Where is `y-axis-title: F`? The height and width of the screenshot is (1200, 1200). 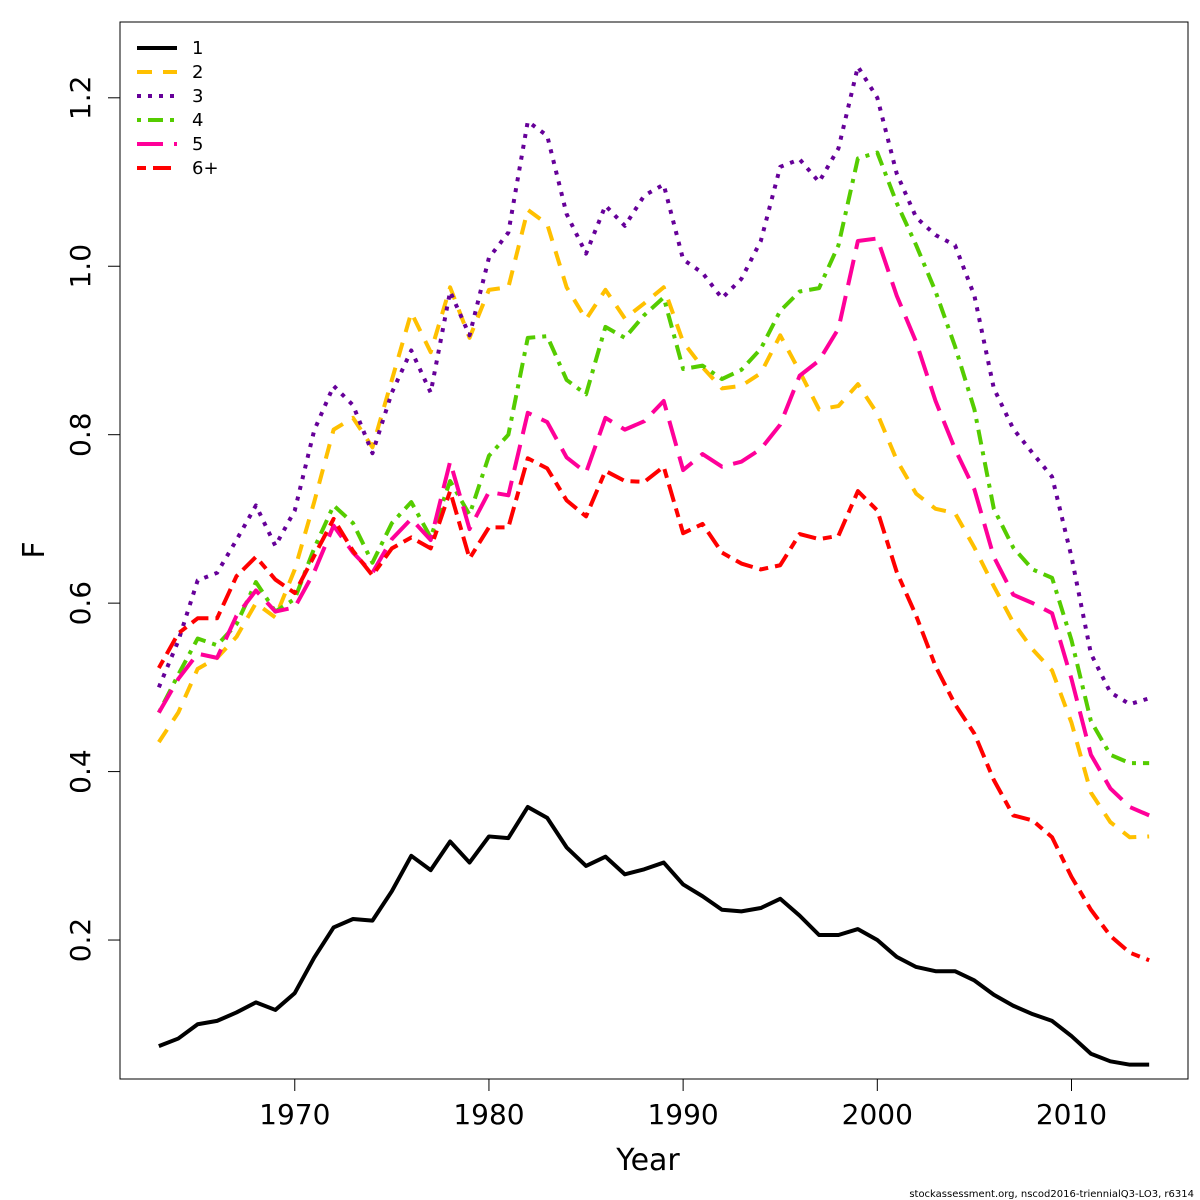 y-axis-title: F is located at coordinates (34, 549).